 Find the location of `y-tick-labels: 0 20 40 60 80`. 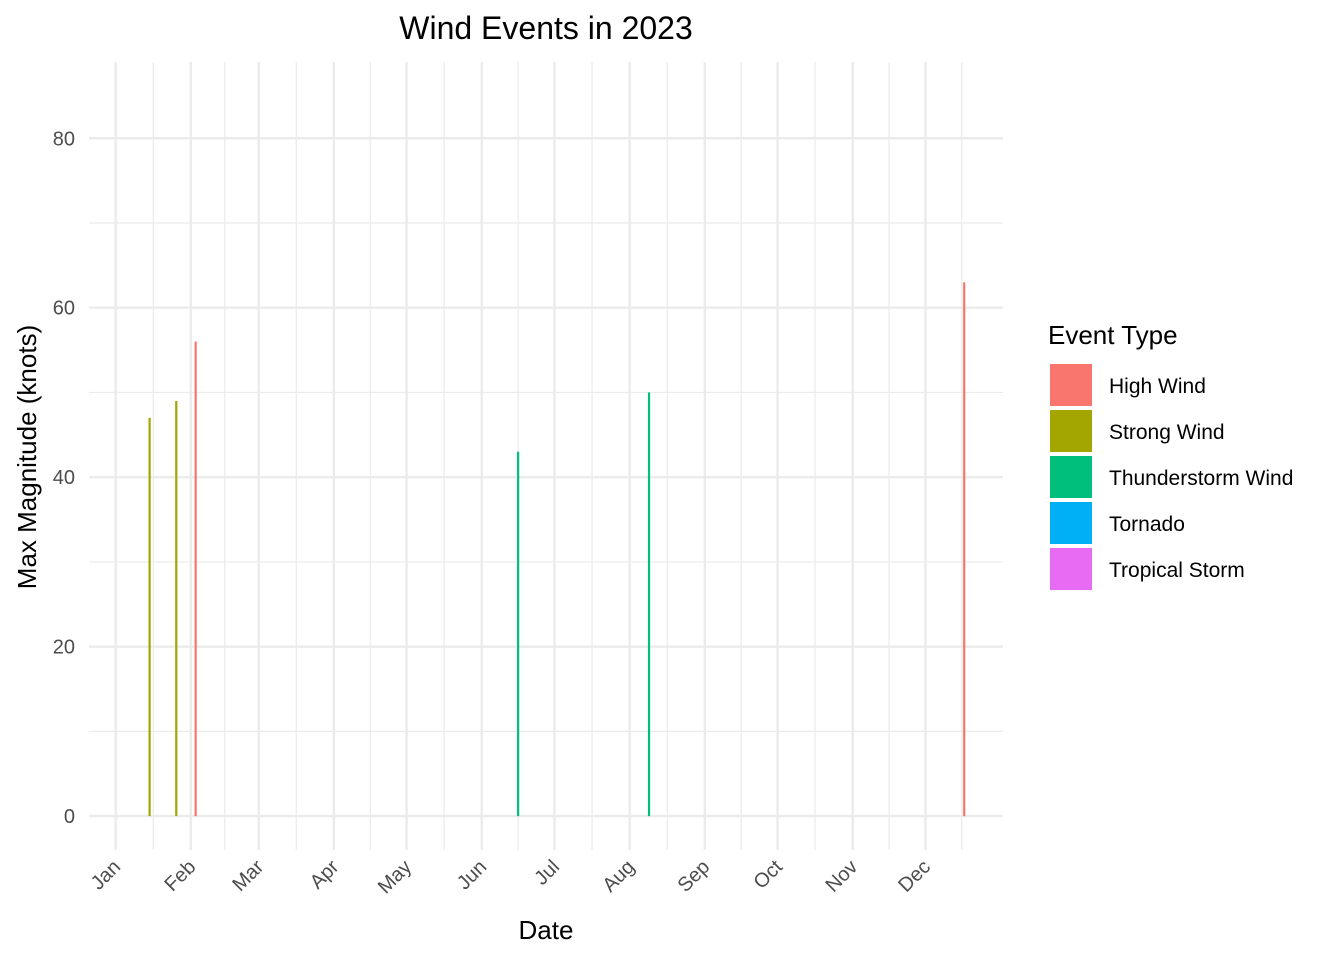

y-tick-labels: 0 20 40 60 80 is located at coordinates (64, 478).